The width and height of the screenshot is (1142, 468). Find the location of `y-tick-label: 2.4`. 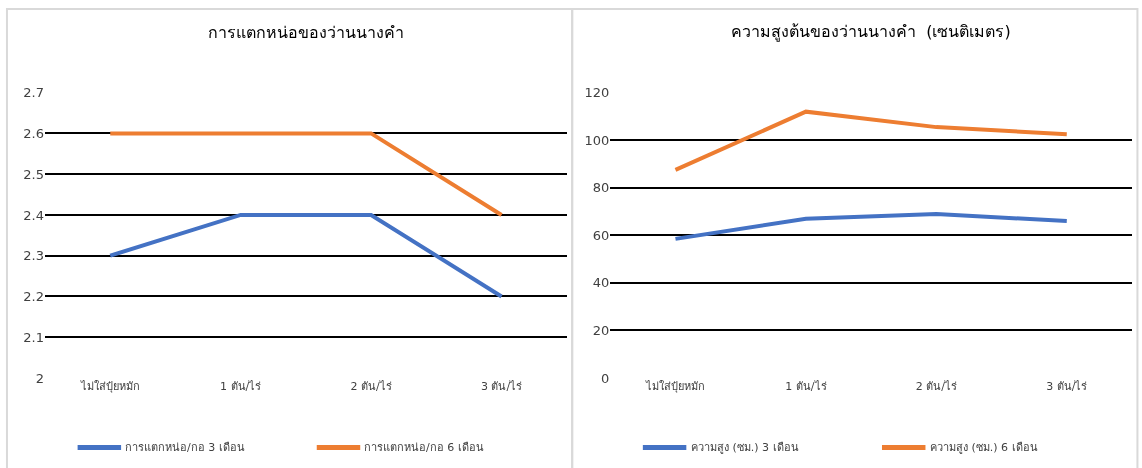

y-tick-label: 2.4 is located at coordinates (33, 215).